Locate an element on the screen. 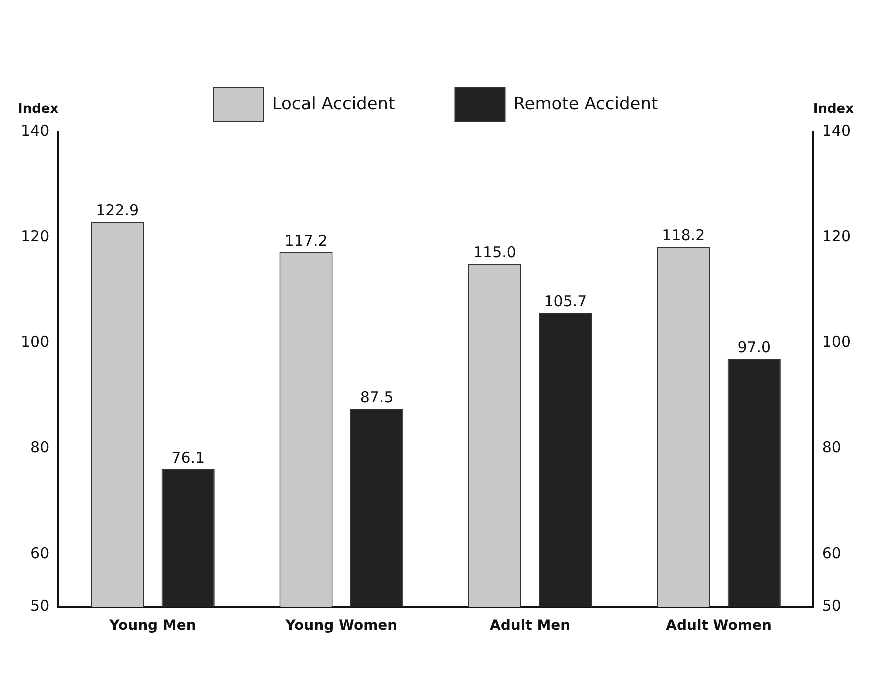  y2-tick-label: 120 is located at coordinates (837, 236).